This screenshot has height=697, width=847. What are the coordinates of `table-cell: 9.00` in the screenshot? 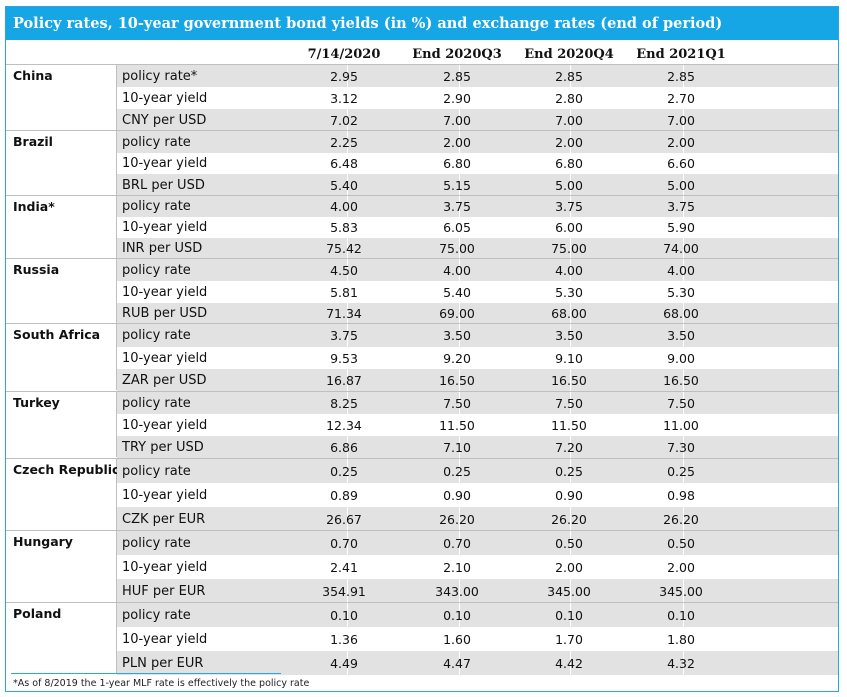 It's located at (681, 358).